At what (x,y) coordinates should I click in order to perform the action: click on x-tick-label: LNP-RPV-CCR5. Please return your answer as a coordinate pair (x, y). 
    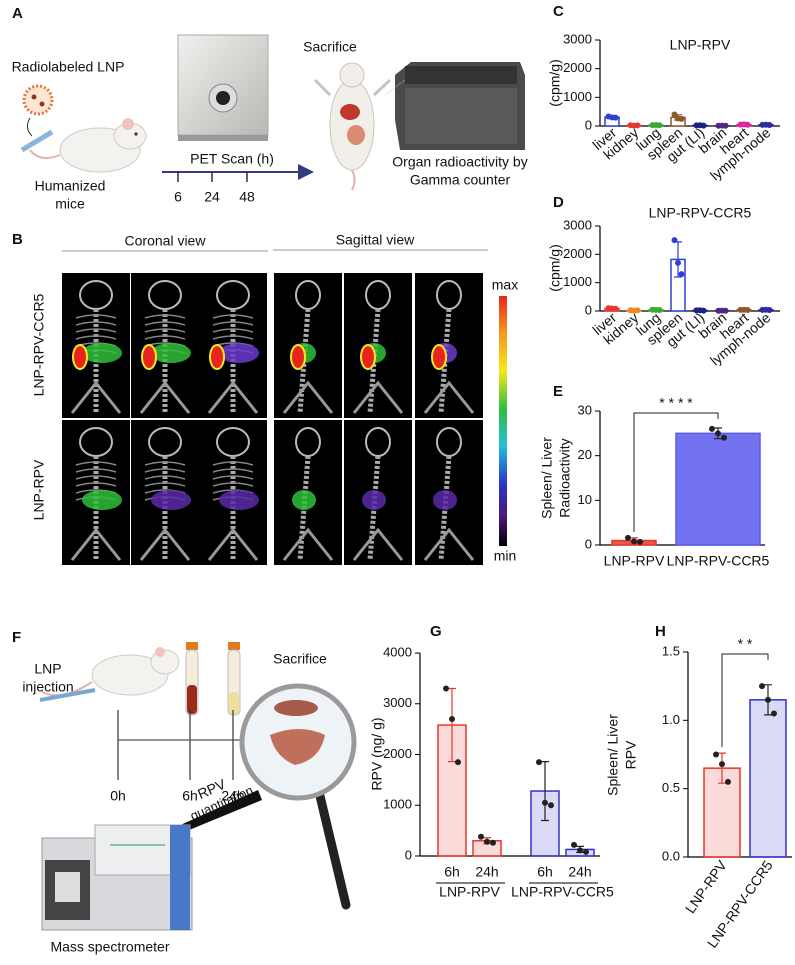
    Looking at the image, I should click on (718, 561).